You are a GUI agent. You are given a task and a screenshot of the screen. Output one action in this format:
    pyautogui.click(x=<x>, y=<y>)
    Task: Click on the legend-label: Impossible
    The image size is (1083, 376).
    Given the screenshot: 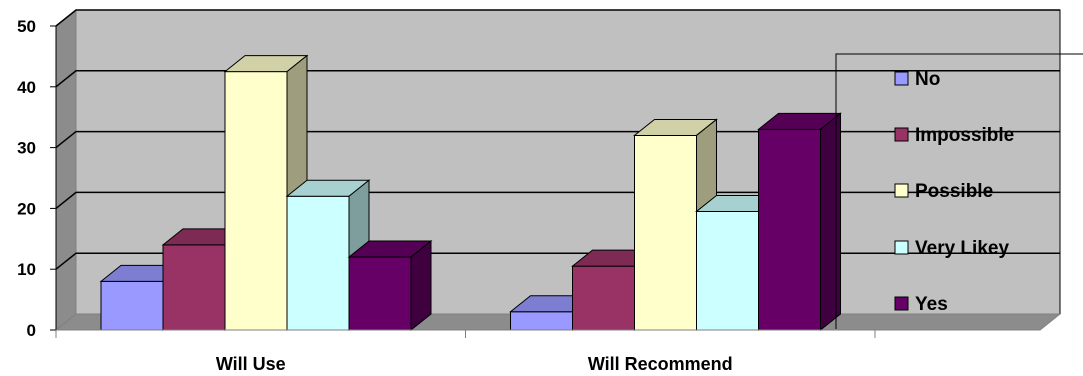 What is the action you would take?
    pyautogui.click(x=964, y=135)
    